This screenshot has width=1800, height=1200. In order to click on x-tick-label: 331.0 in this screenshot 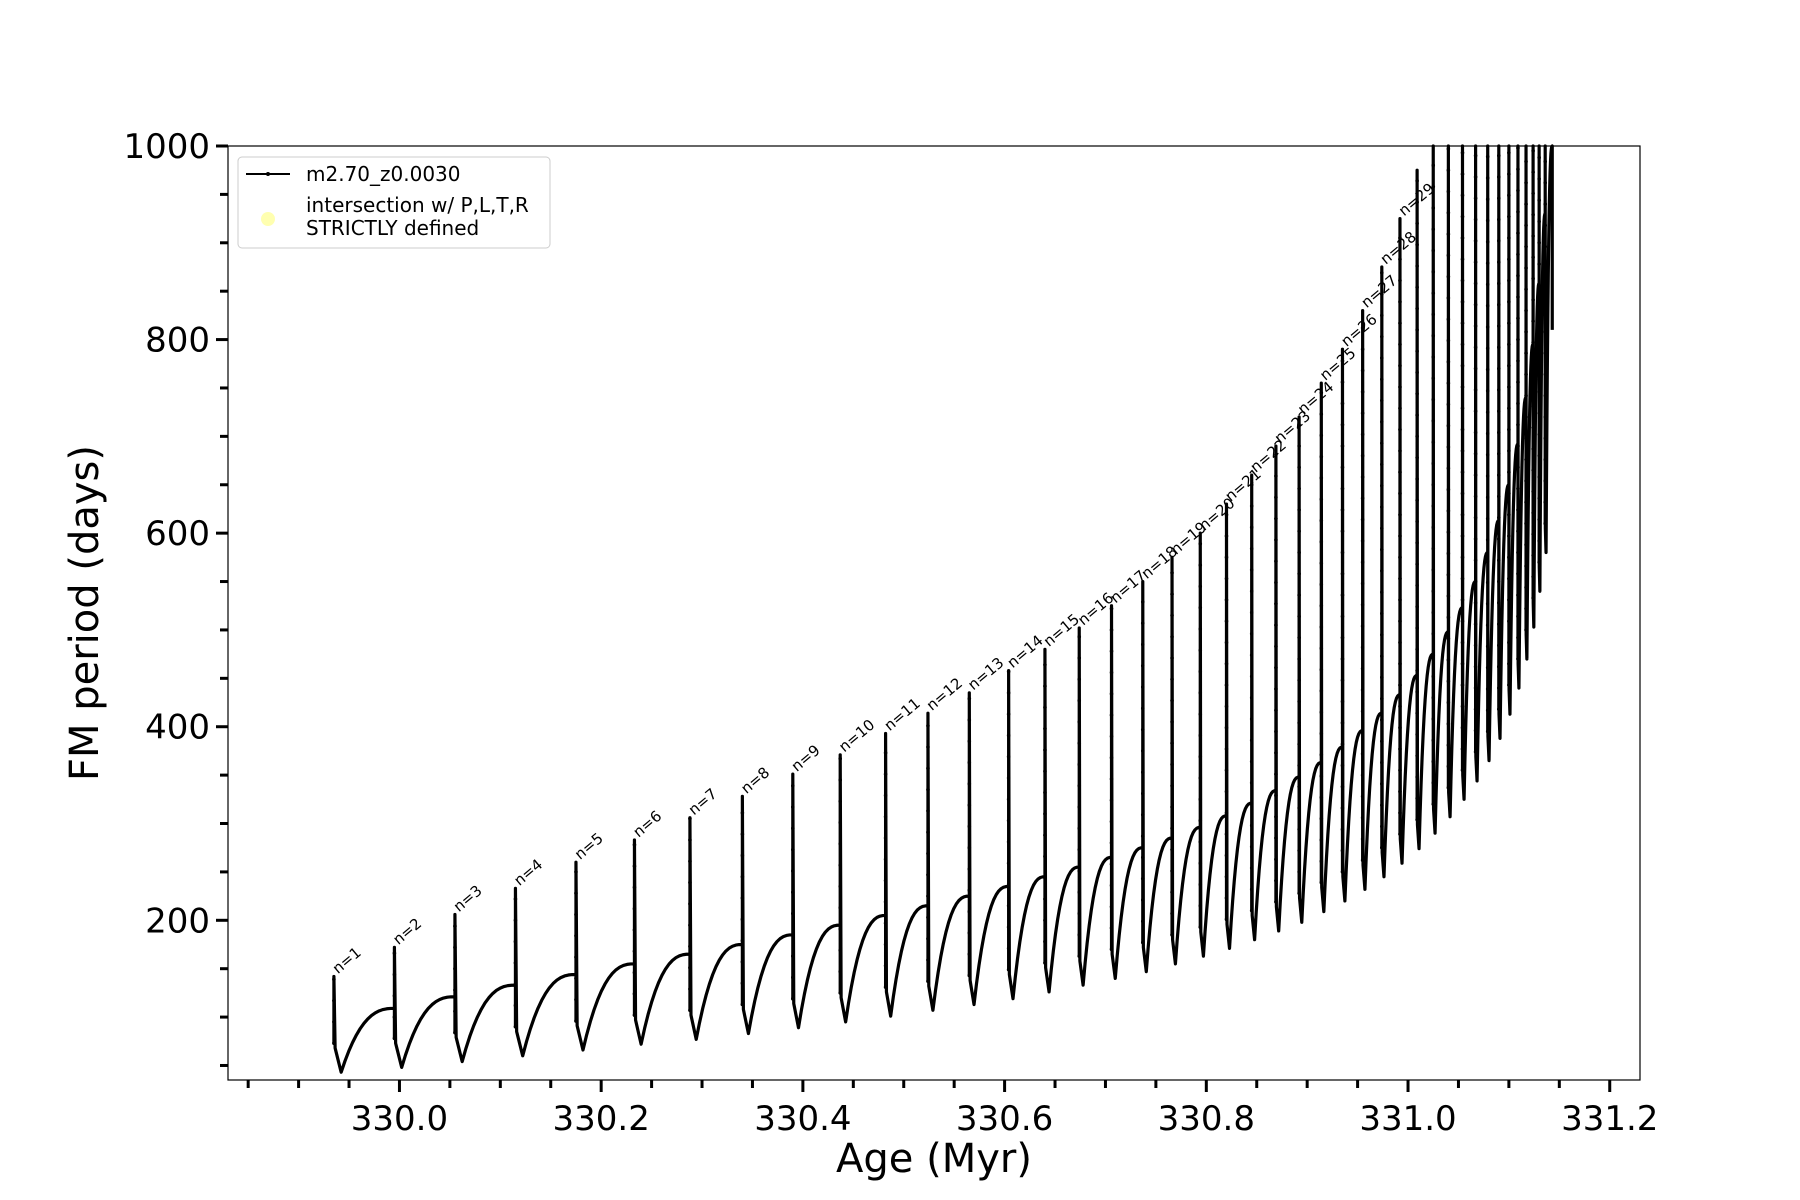, I will do `click(1407, 1119)`.